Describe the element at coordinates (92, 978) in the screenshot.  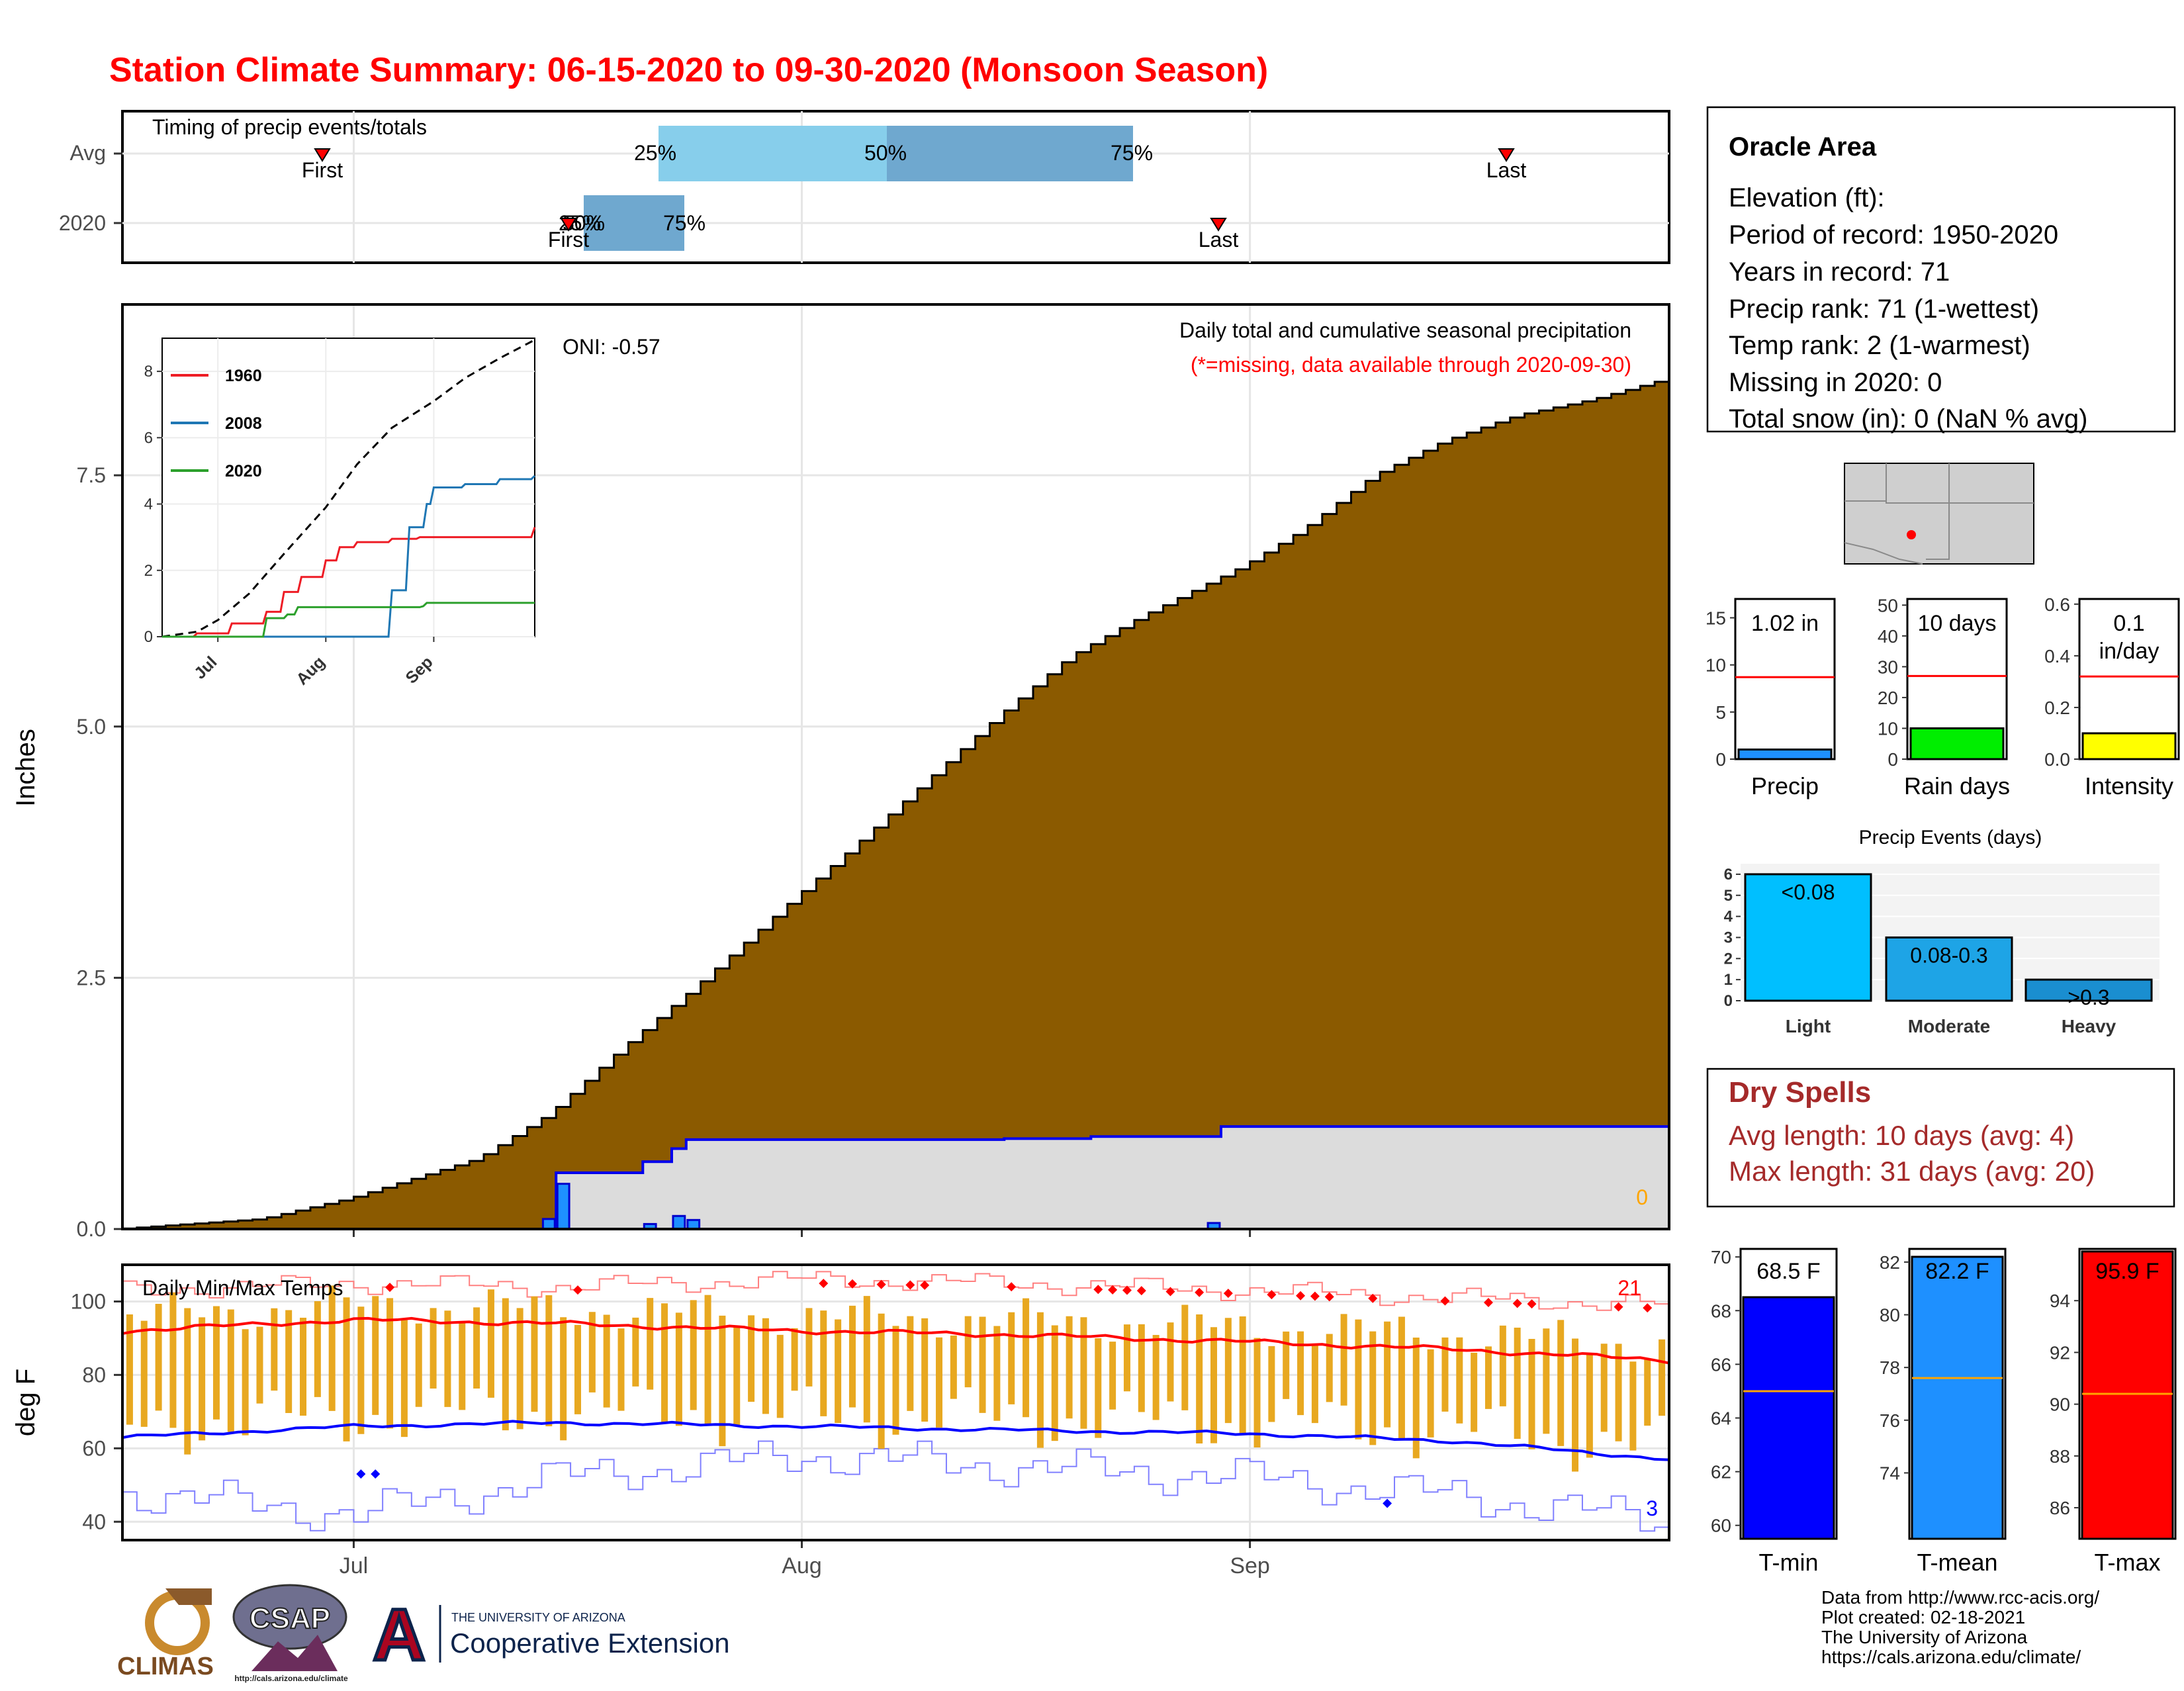
I see `precip-y-tick-label: 2.5` at that location.